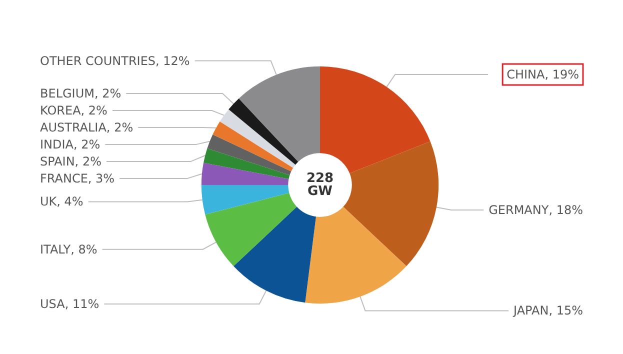  I want to click on slice-label: USA, 11%, so click(70, 304).